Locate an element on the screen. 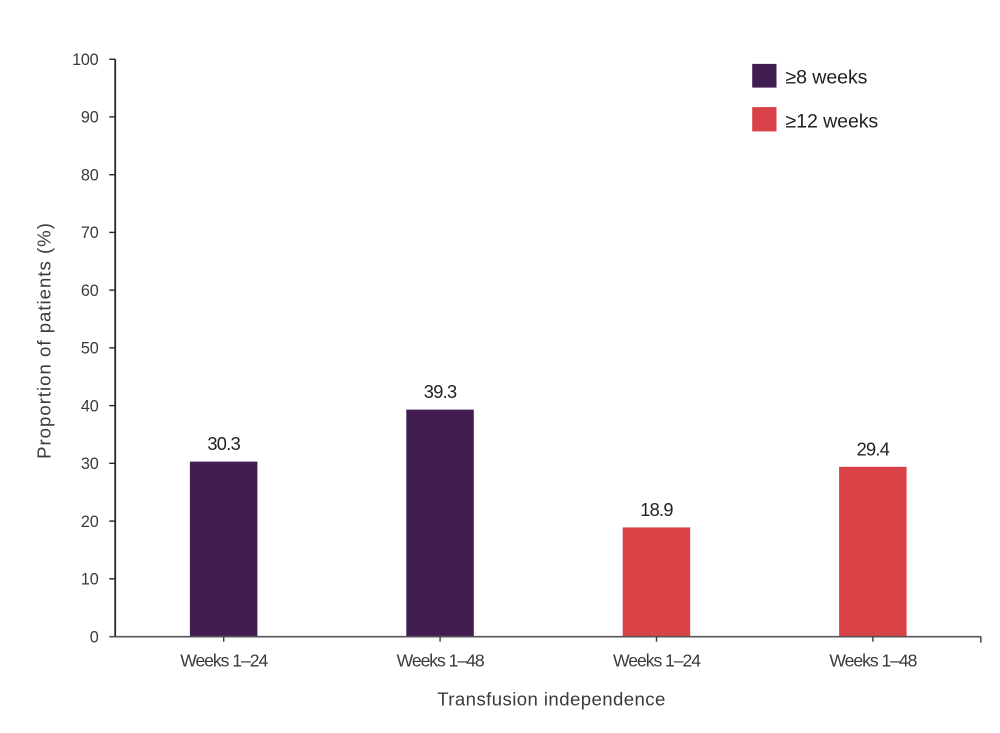 The width and height of the screenshot is (1000, 733). svg-text: 10 is located at coordinates (90, 580).